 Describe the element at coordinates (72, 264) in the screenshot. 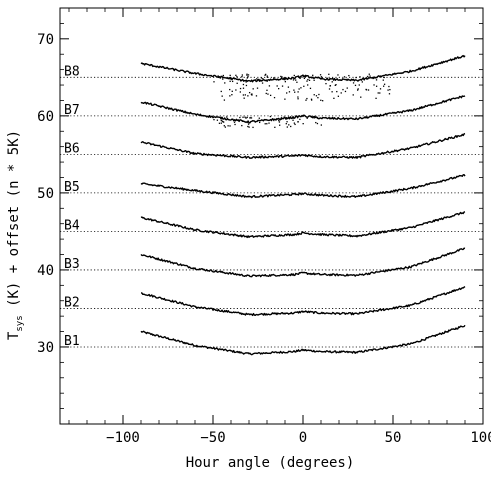

I see `series-label-b3: B3` at that location.